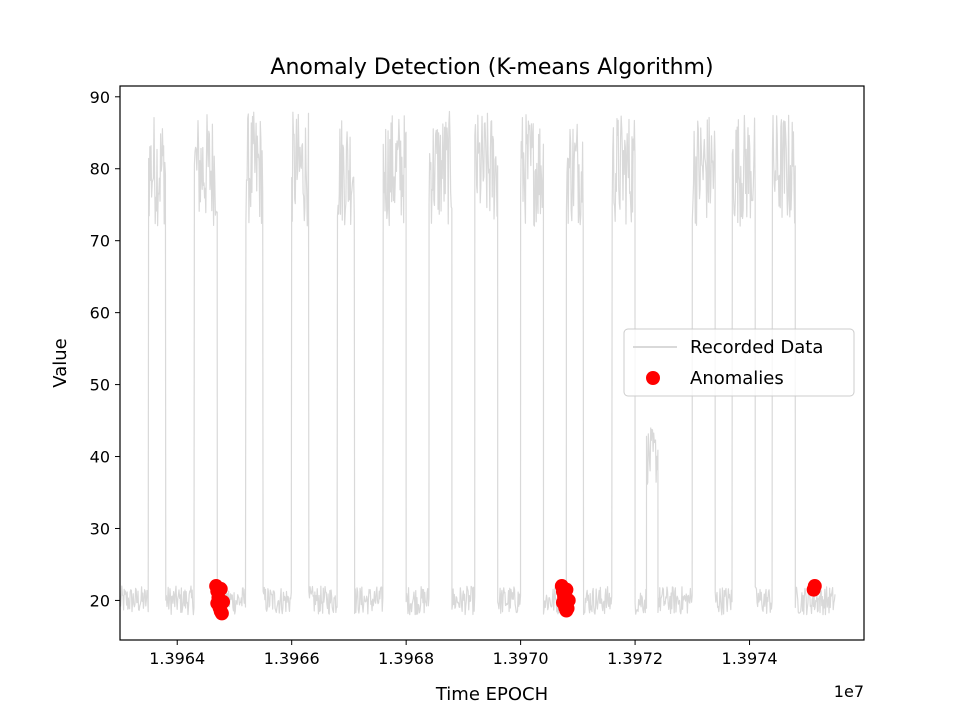  Describe the element at coordinates (756, 347) in the screenshot. I see `legend-label-recorded-data: Recorded Data` at that location.